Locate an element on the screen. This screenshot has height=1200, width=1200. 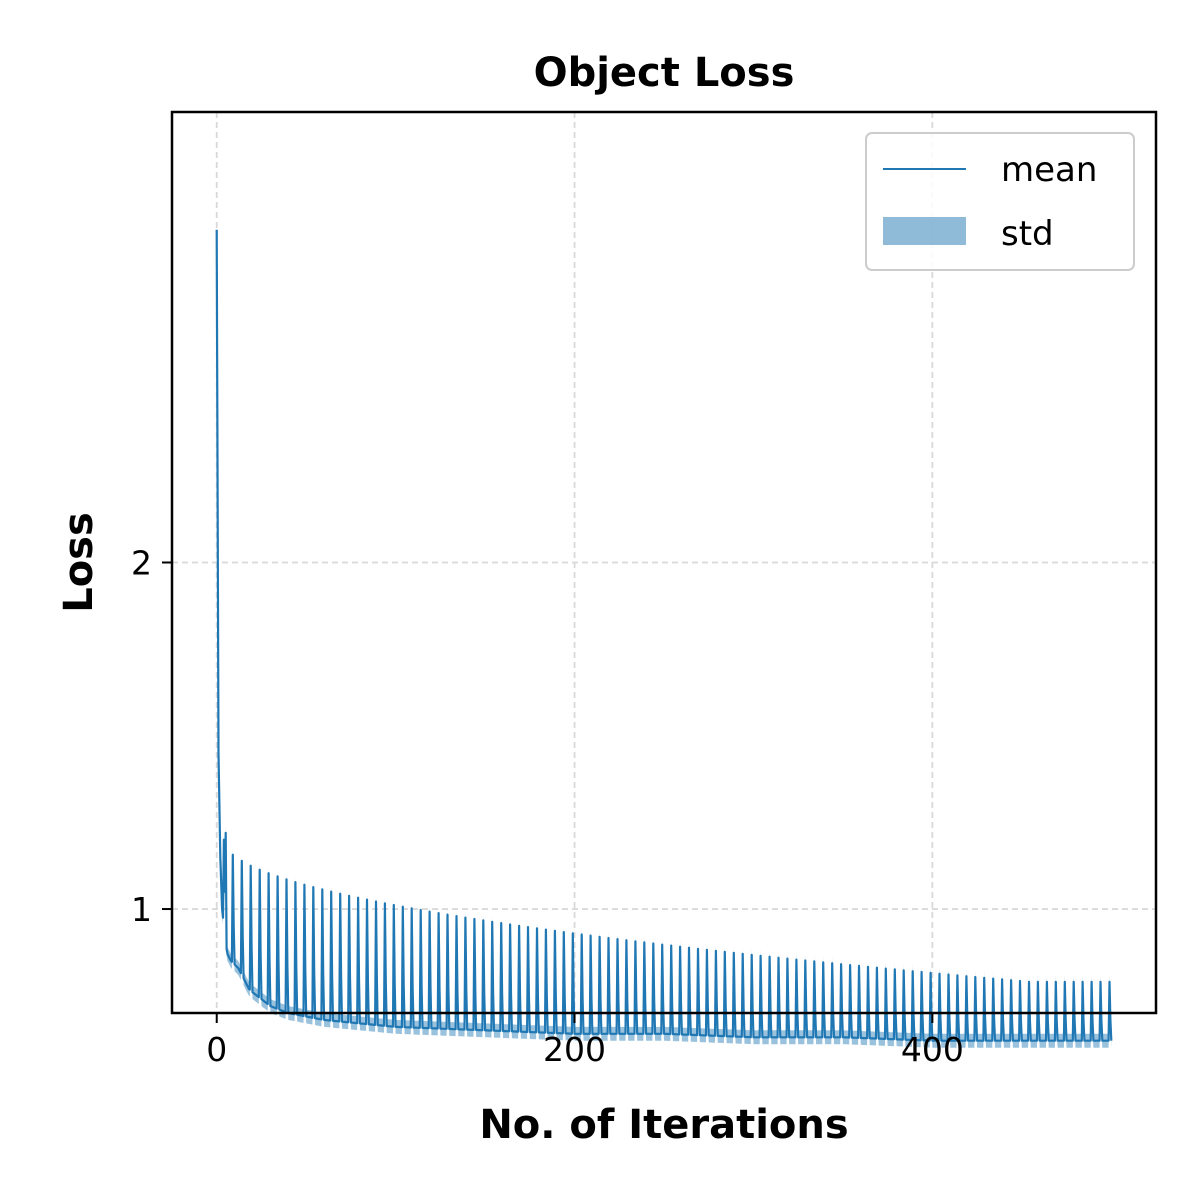
x-tick-label-2: 400 is located at coordinates (932, 1049).